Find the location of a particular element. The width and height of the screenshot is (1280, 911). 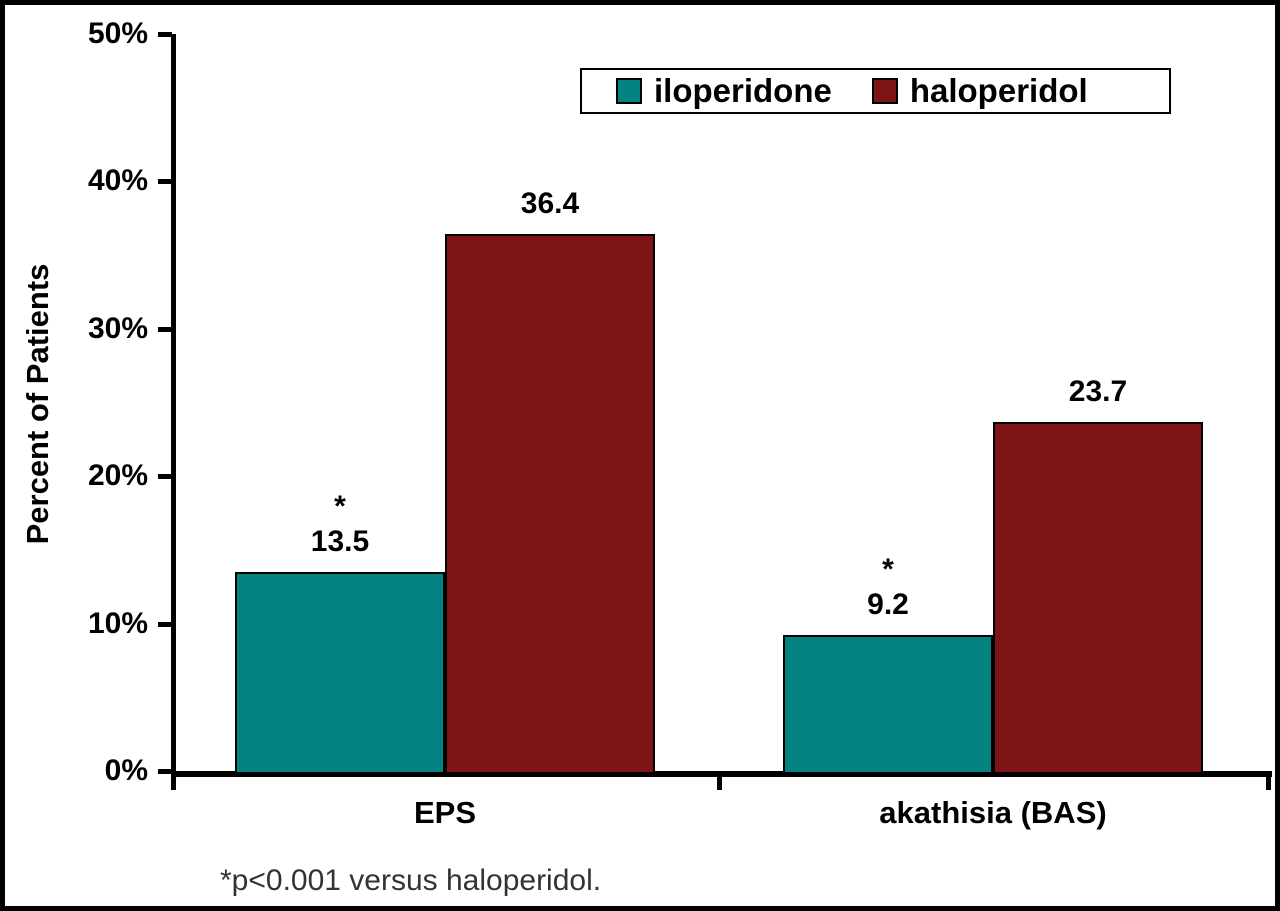

bar-haloperidol-akathisia-bas- is located at coordinates (1098, 598).